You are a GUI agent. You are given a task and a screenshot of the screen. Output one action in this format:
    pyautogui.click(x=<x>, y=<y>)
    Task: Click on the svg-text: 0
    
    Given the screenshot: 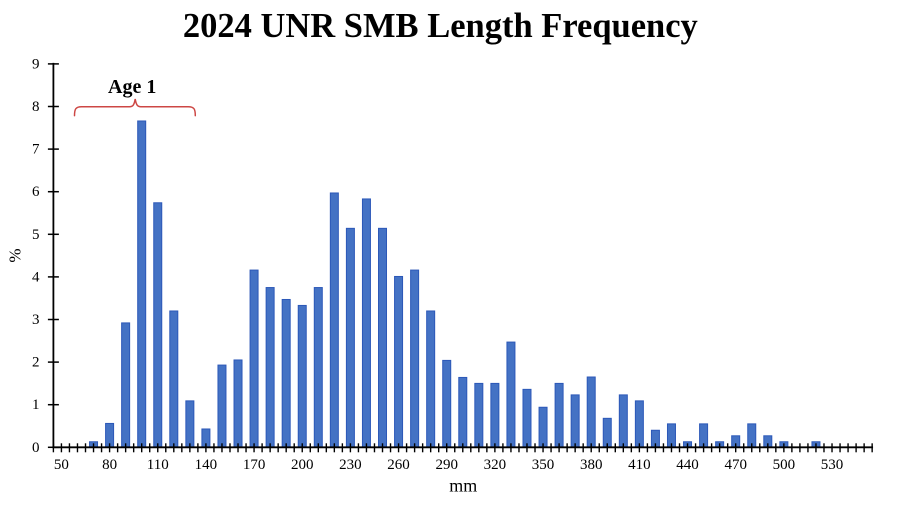 What is the action you would take?
    pyautogui.click(x=36, y=448)
    